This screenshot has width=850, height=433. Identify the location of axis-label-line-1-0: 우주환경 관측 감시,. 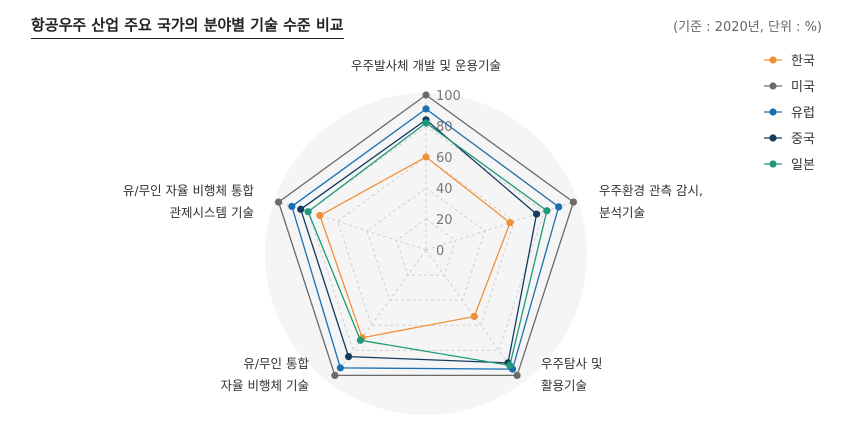
(651, 190).